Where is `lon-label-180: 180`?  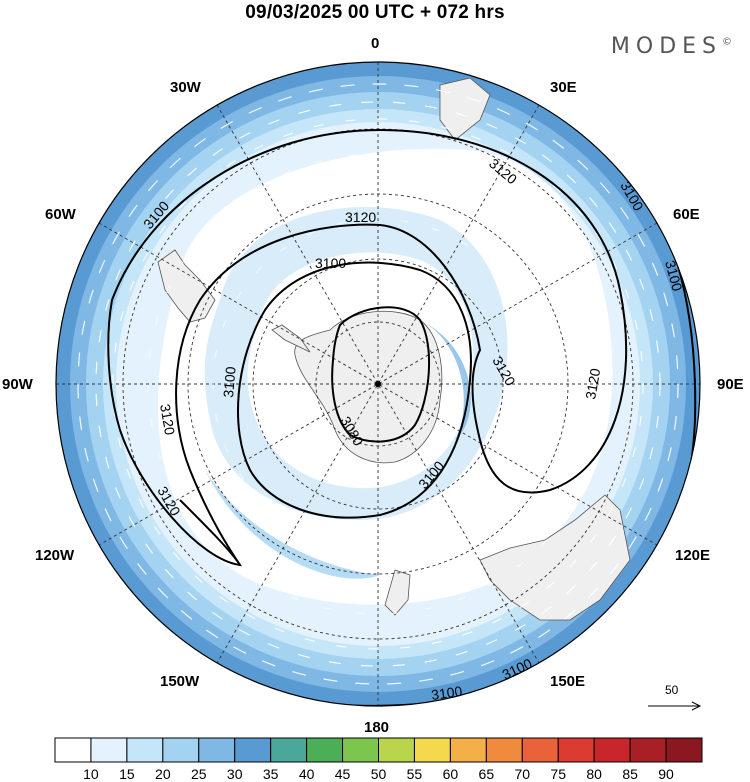 lon-label-180: 180 is located at coordinates (377, 727).